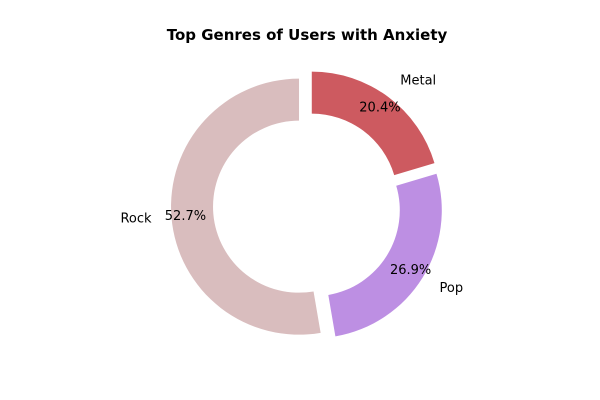 The width and height of the screenshot is (600, 400). I want to click on slice-pop, so click(385, 255).